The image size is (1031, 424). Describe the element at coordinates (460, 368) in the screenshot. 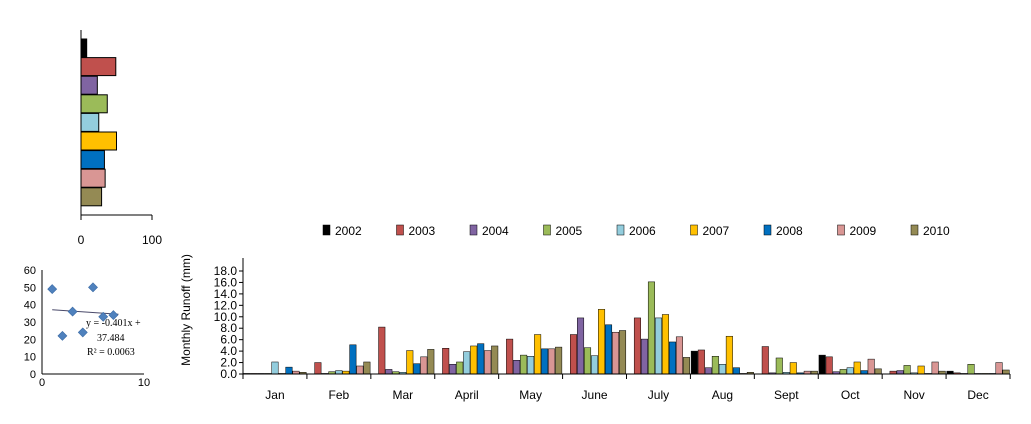

I see `bar-April-2005` at that location.